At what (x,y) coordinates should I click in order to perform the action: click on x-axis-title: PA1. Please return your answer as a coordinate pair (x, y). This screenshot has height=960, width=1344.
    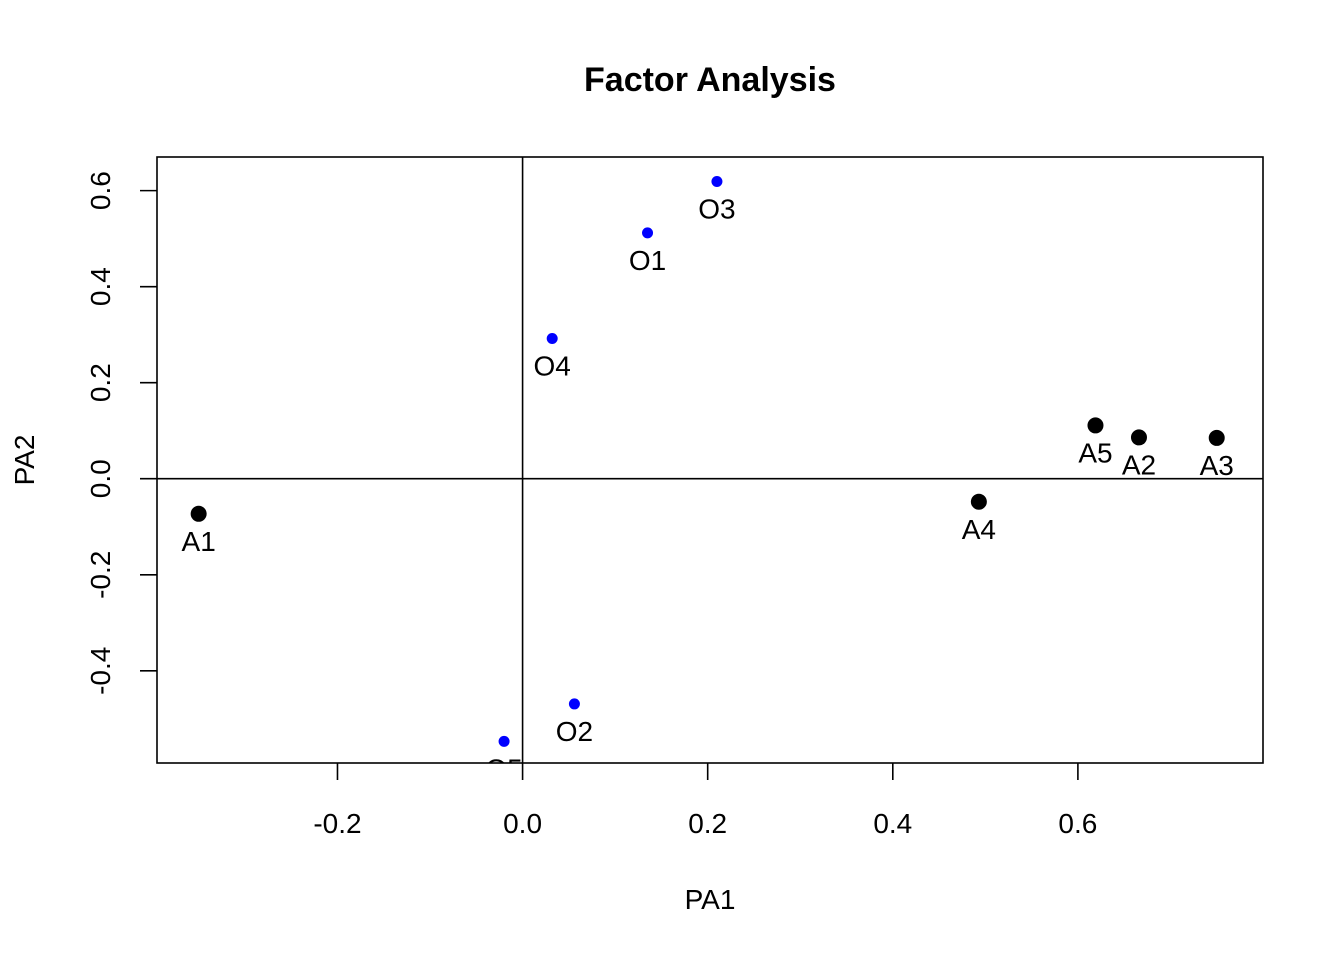
    Looking at the image, I should click on (710, 899).